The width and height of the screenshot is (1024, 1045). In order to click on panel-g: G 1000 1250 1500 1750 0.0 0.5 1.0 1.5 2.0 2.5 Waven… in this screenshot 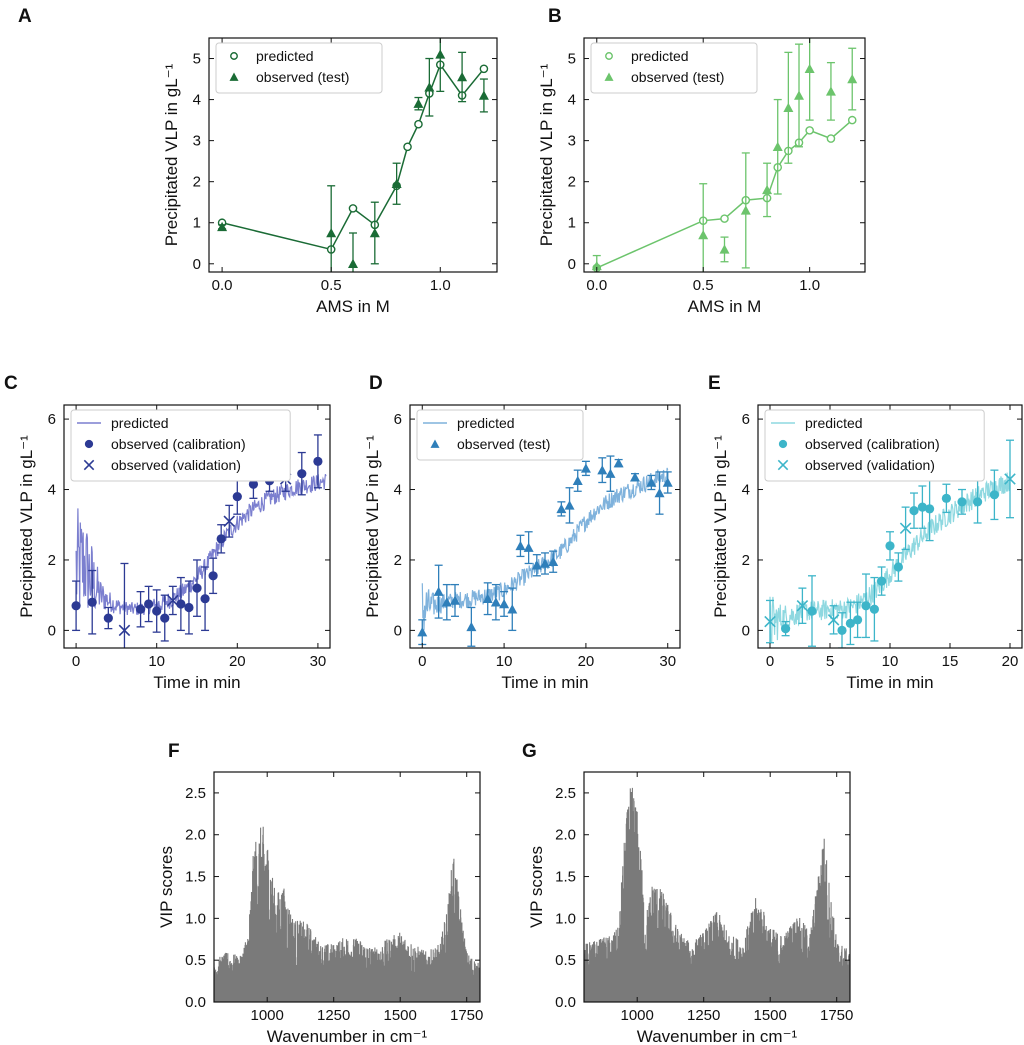, I will do `click(687, 893)`.